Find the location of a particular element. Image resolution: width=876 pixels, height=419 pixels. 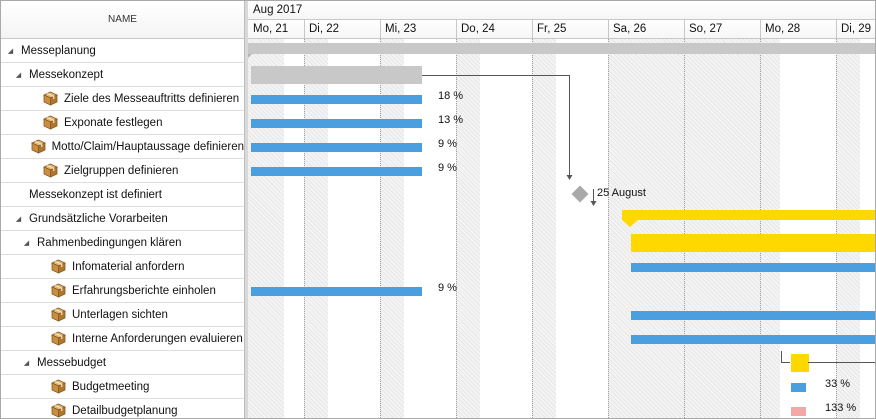

task-row: Erfahrungsberichte einholen is located at coordinates (122, 291).